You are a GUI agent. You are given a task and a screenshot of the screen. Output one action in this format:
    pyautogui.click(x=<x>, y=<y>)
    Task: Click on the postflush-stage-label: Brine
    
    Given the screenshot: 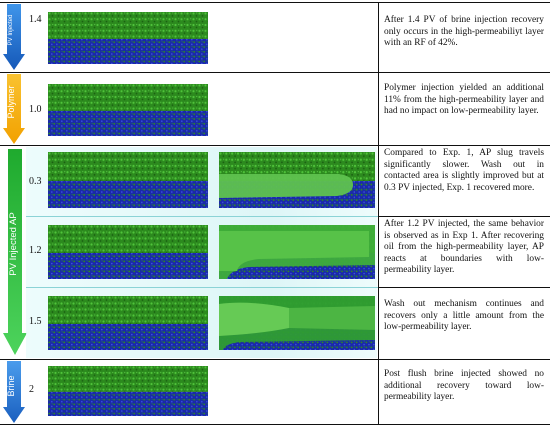 What is the action you would take?
    pyautogui.click(x=11, y=386)
    